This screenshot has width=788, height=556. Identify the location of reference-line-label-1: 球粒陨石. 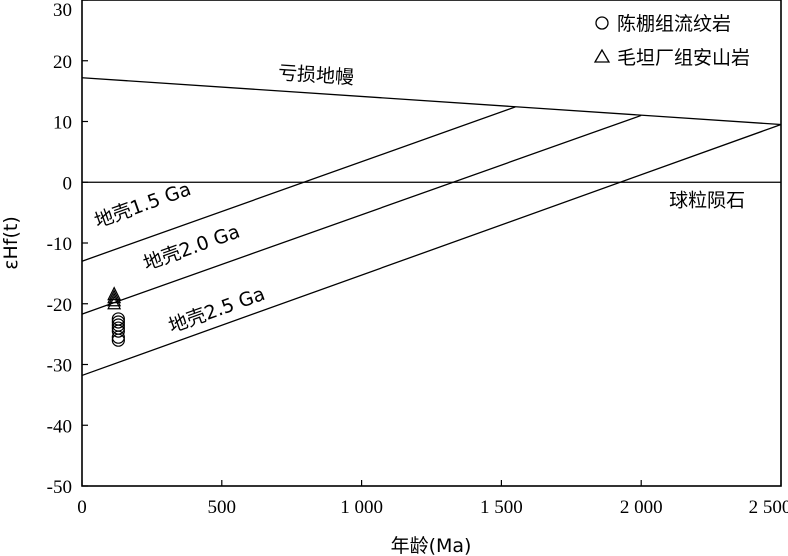
(707, 201).